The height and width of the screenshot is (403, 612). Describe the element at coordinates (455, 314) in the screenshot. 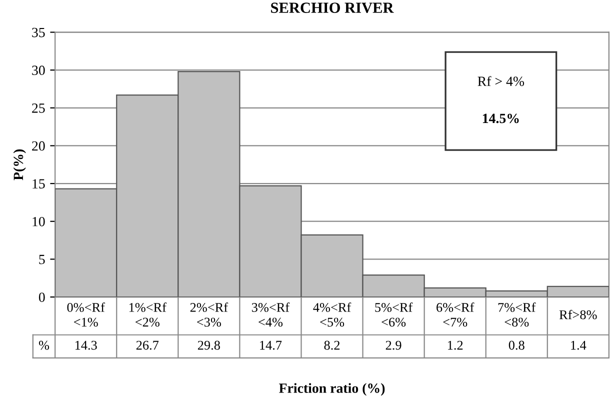

I see `x-tick-label: 6%<Rf <7%` at that location.